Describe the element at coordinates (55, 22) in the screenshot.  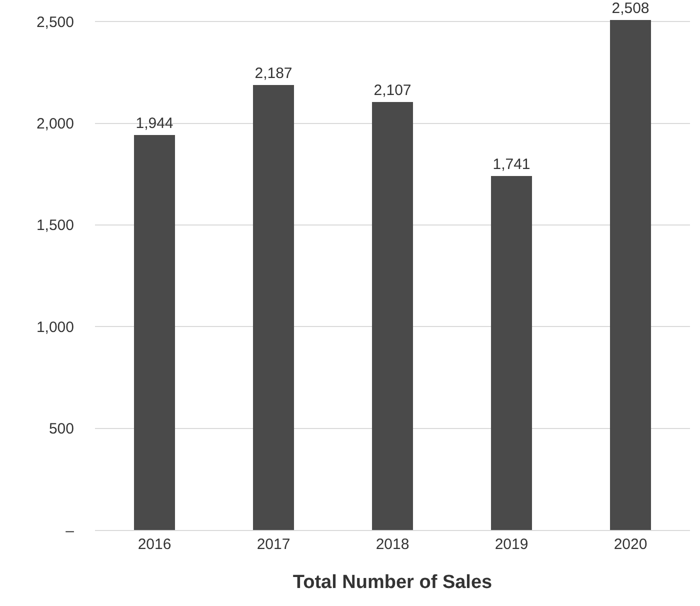
I see `y-tick-label: 2,500` at that location.